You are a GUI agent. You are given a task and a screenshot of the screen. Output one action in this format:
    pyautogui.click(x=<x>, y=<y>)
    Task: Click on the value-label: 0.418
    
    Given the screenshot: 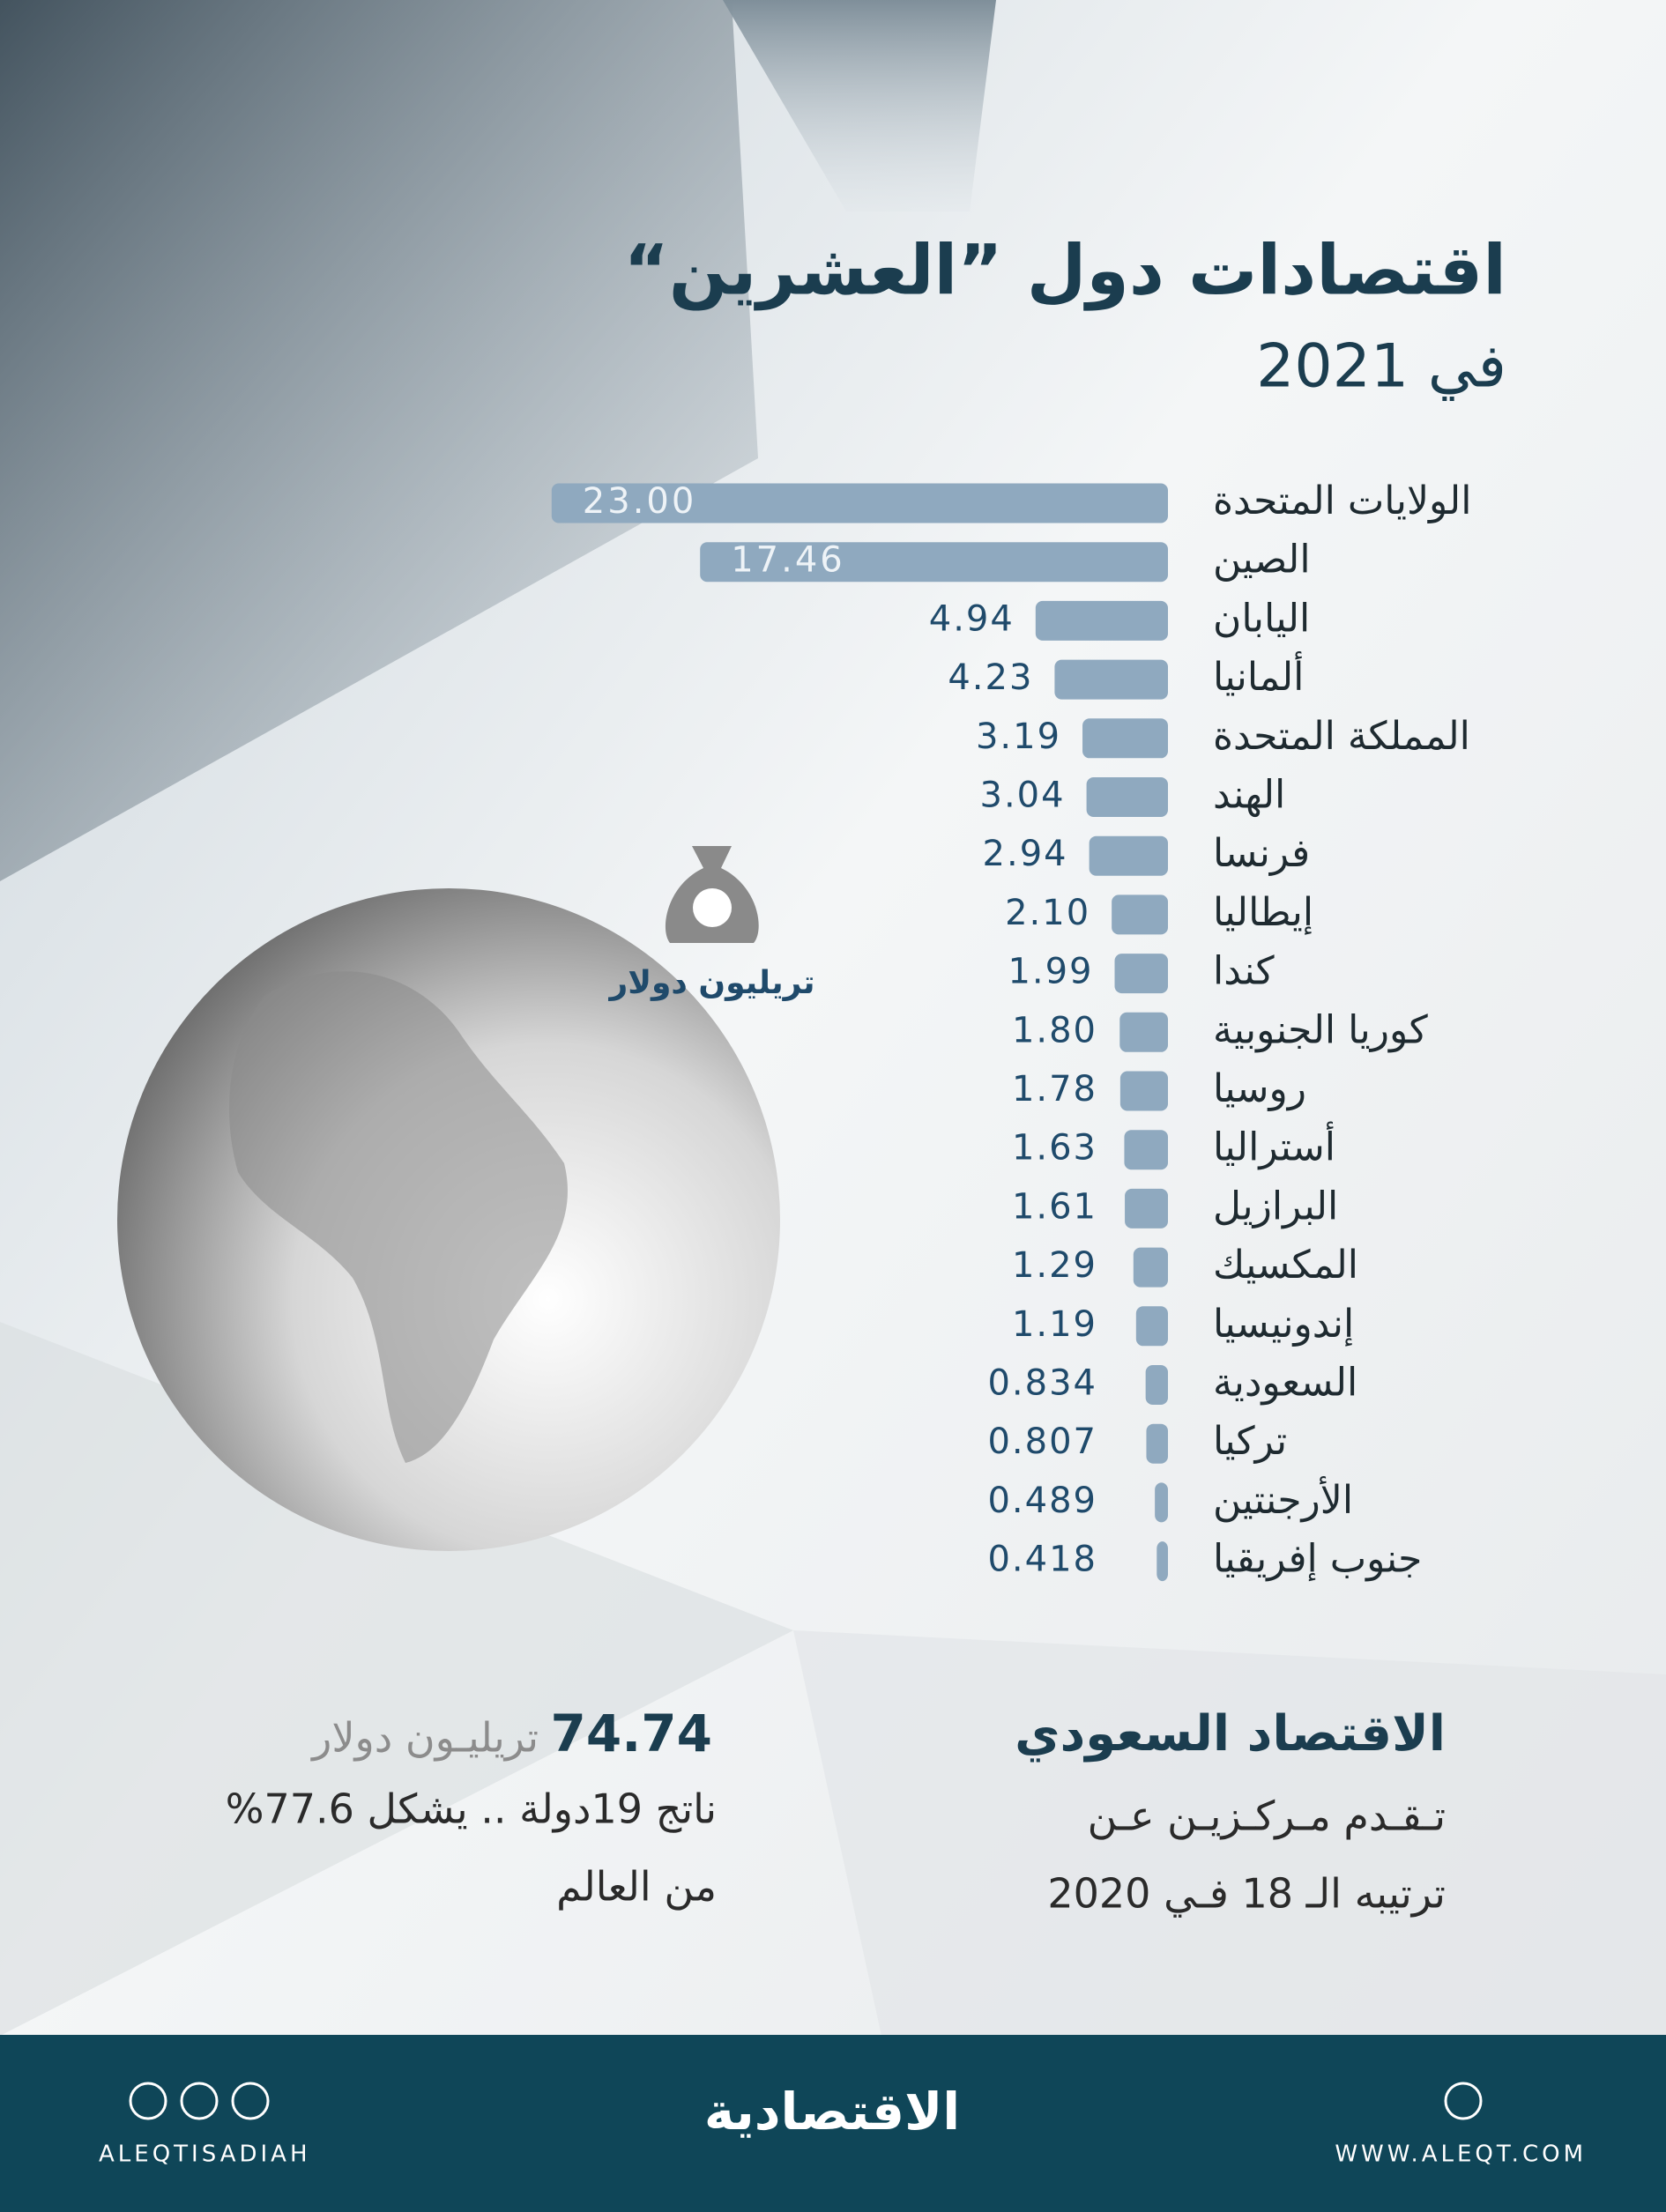 What is the action you would take?
    pyautogui.click(x=1042, y=1560)
    